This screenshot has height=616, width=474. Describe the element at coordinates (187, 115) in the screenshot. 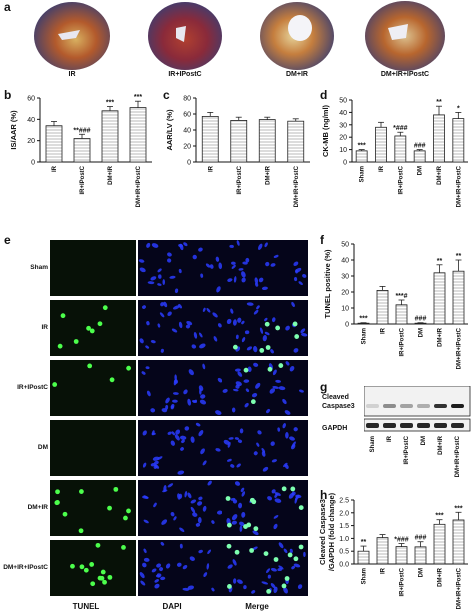

I see `y-tick-label-c: 60` at that location.